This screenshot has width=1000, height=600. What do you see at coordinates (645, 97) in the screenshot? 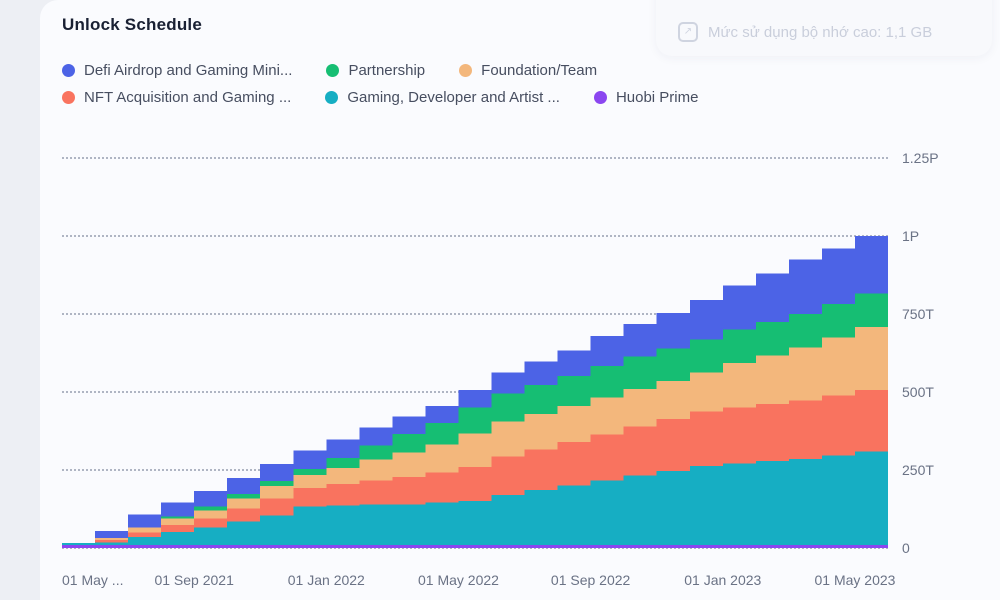
I see `legend-item: Huobi Prime` at bounding box center [645, 97].